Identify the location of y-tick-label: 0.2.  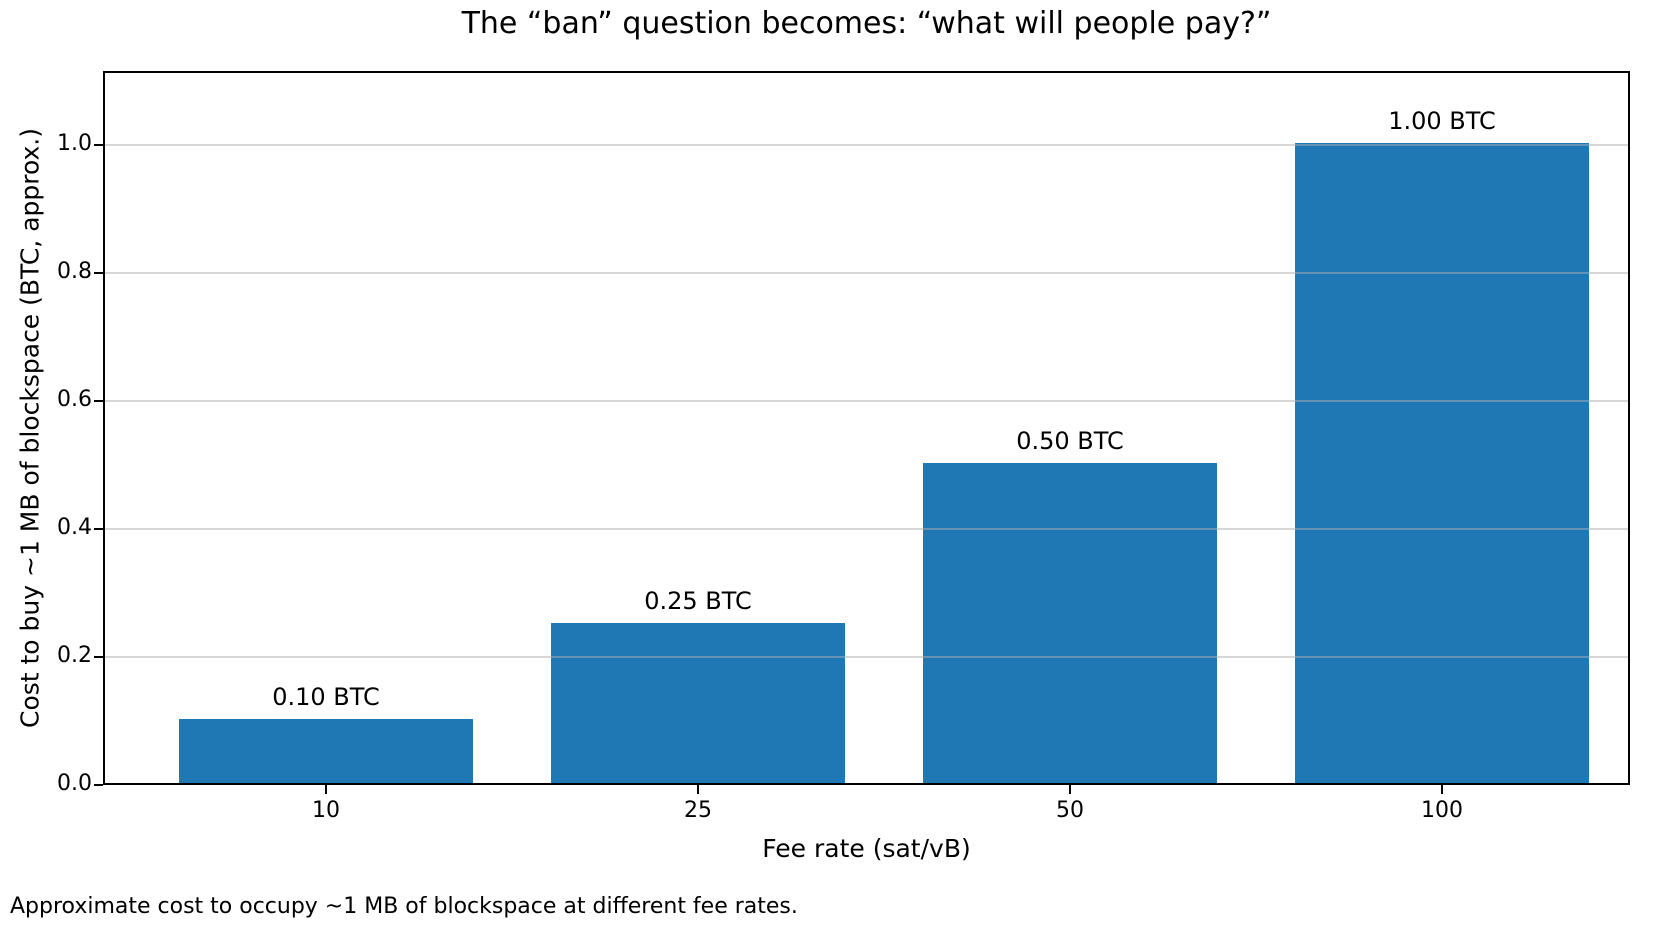
(74, 655).